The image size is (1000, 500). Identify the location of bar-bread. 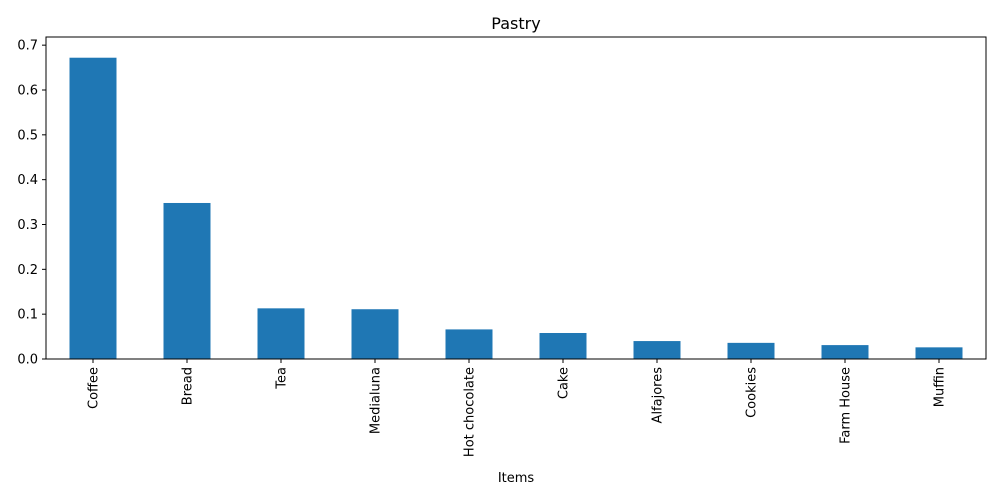
(187, 280).